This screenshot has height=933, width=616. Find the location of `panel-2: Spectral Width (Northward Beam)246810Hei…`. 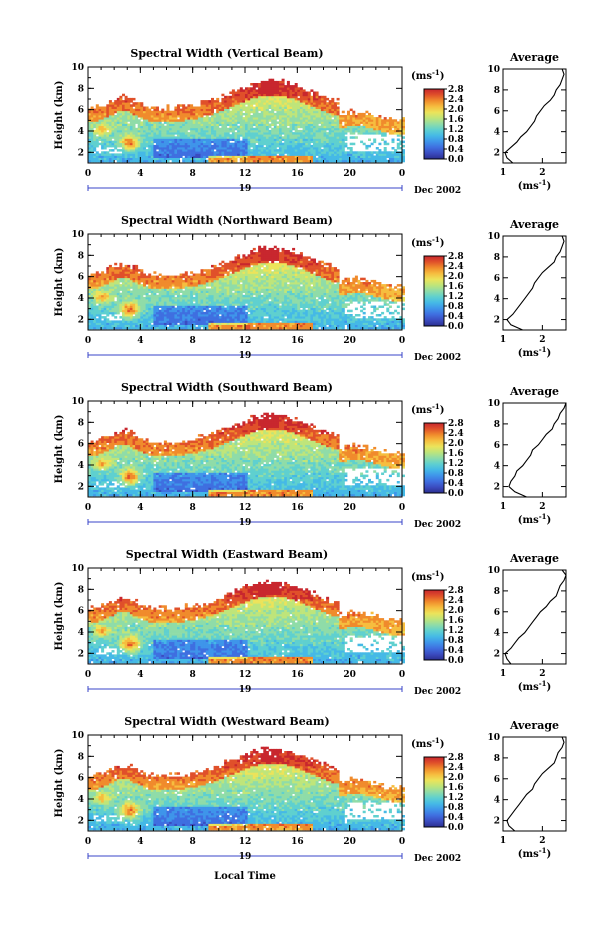

panel-2: Spectral Width (Northward Beam)246810Hei… is located at coordinates (310, 288).